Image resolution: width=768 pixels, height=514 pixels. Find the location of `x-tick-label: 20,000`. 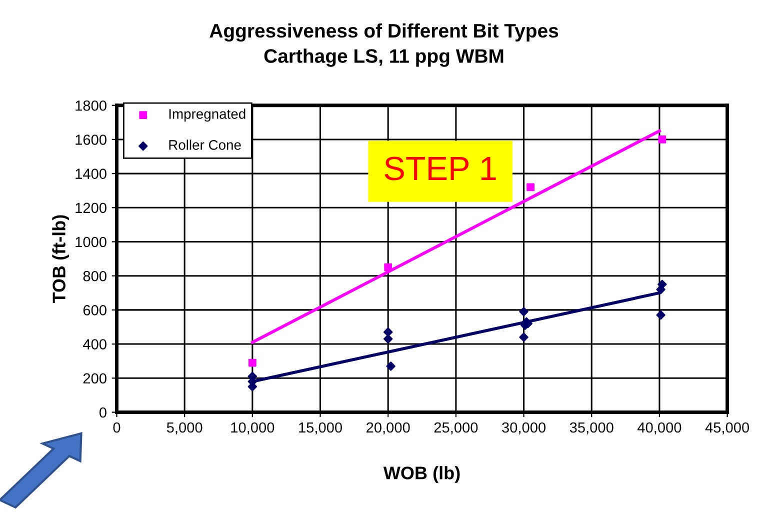

x-tick-label: 20,000 is located at coordinates (388, 428).